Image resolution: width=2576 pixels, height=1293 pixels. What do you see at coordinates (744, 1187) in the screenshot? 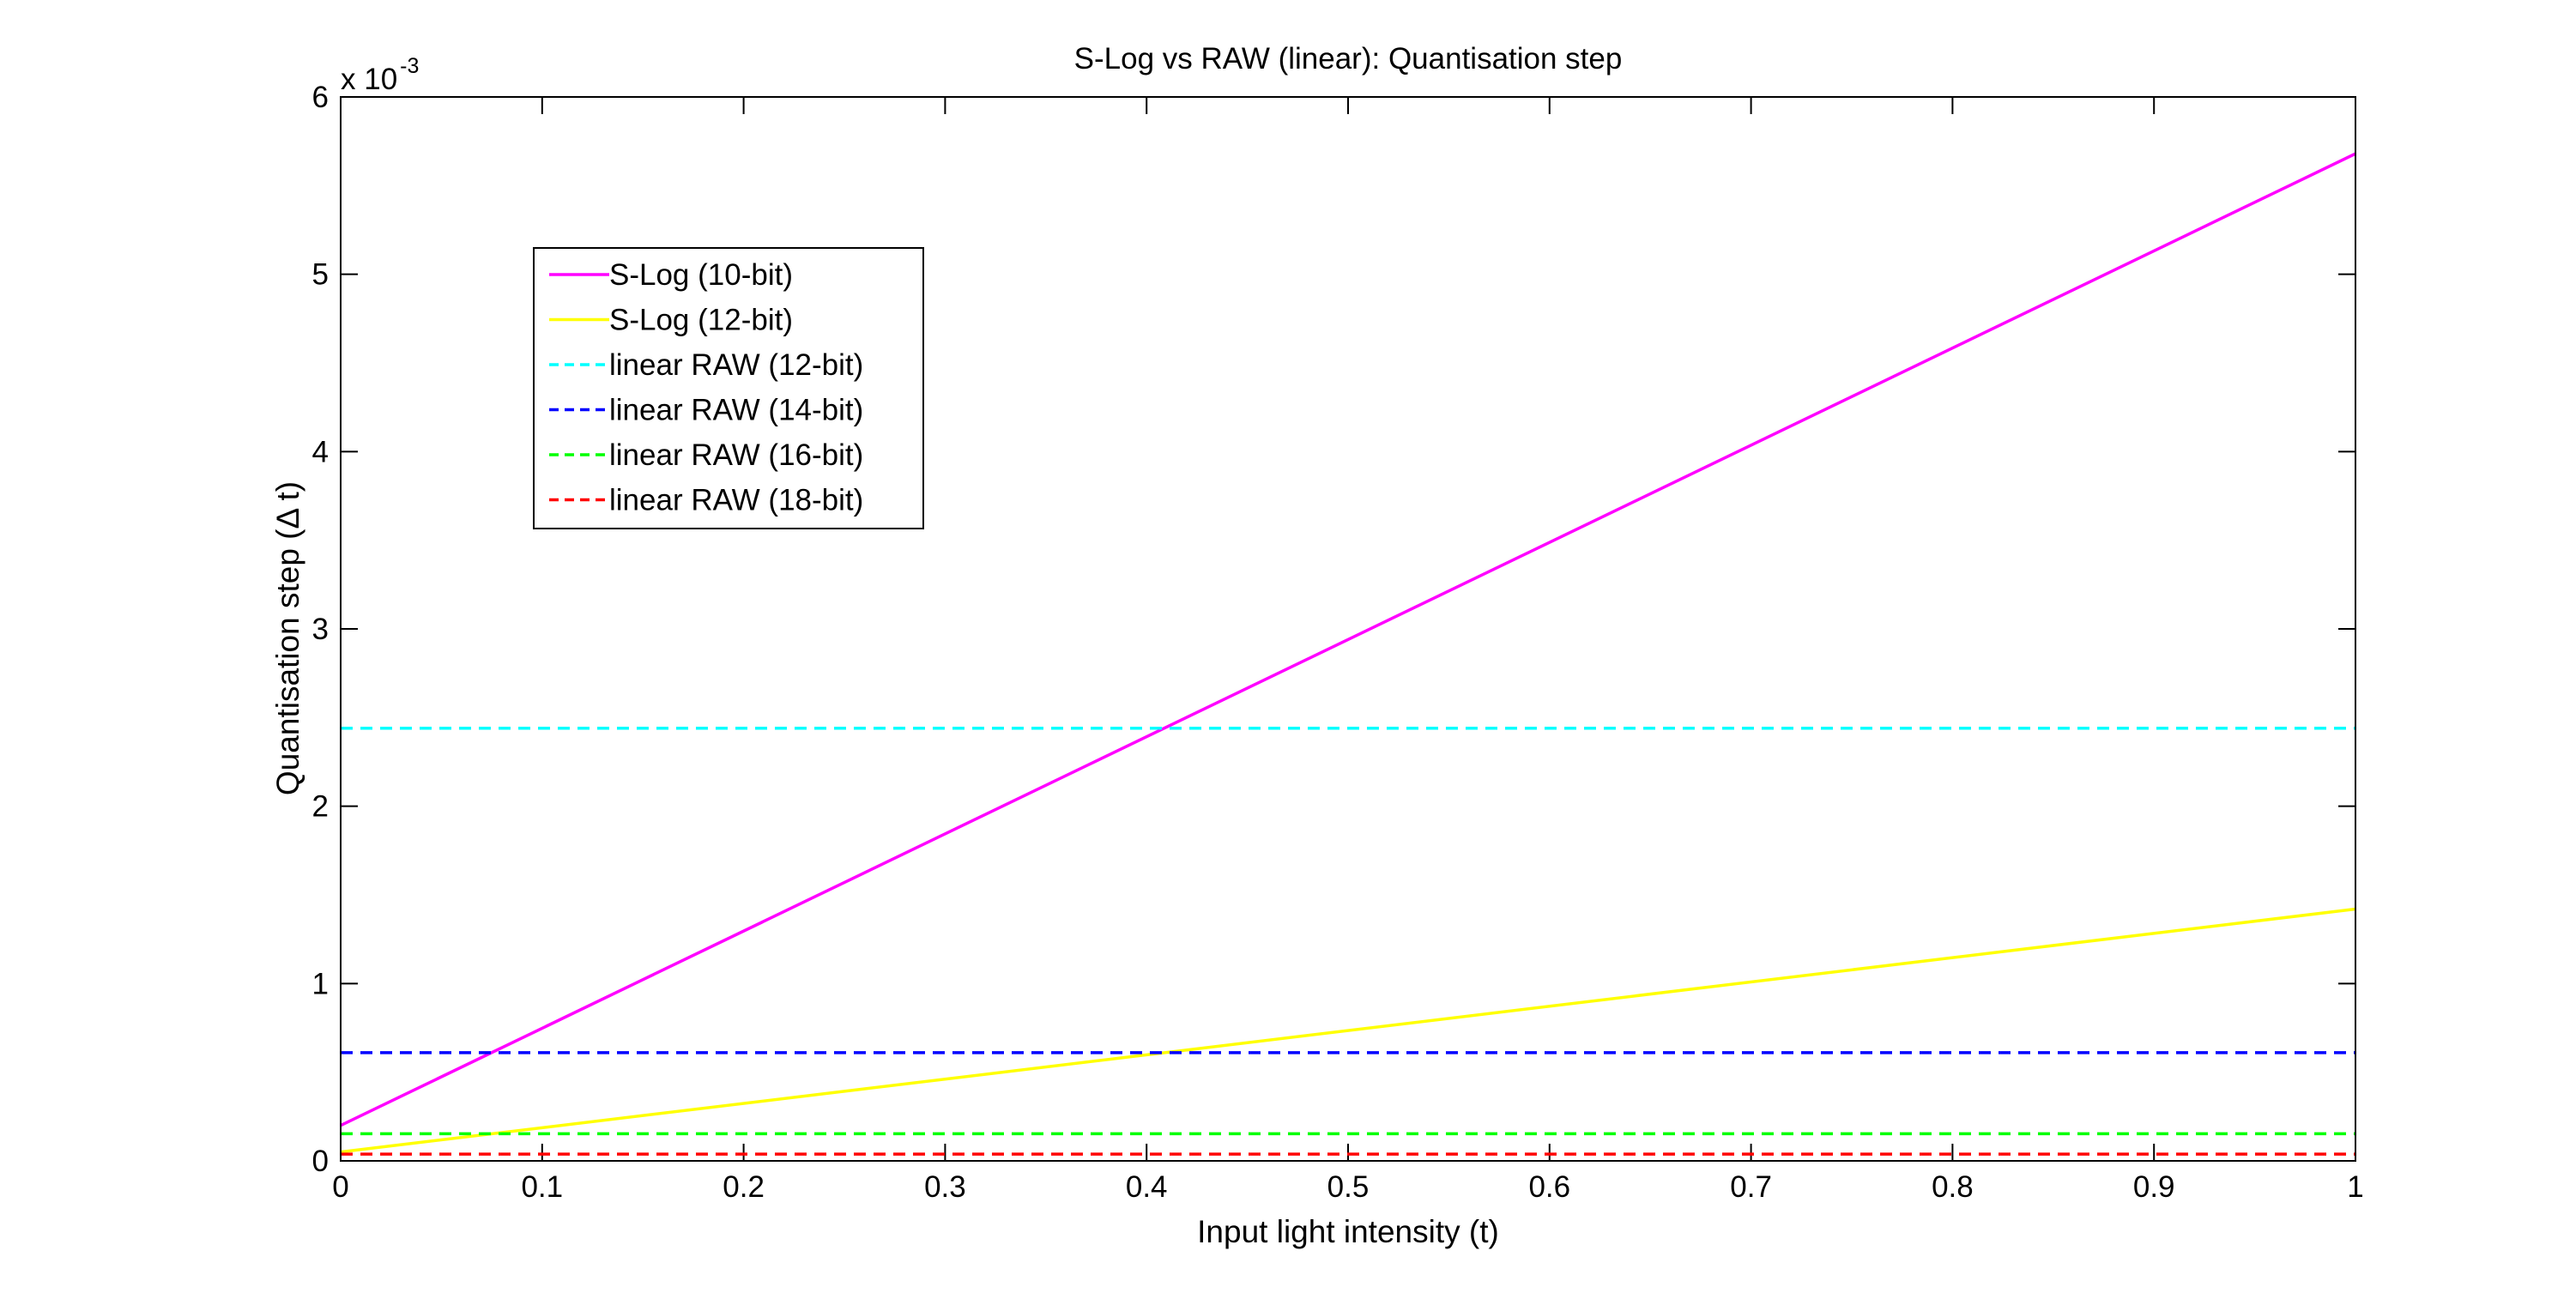
I see `x-tick-label: 0.2` at bounding box center [744, 1187].